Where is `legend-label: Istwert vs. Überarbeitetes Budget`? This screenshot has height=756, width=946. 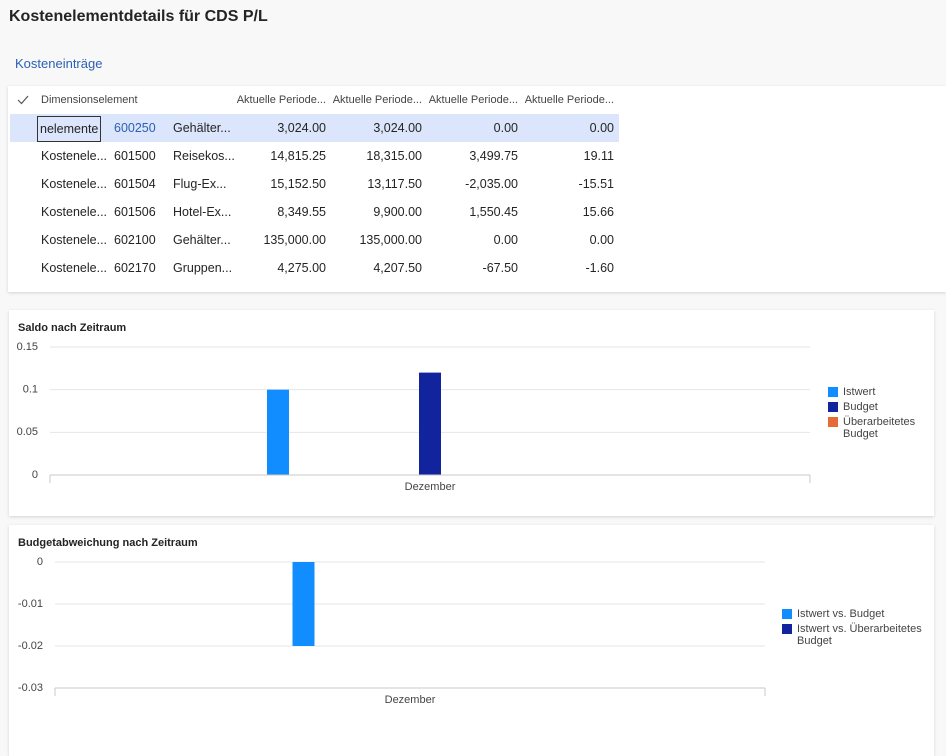 legend-label: Istwert vs. Überarbeitetes Budget is located at coordinates (859, 635).